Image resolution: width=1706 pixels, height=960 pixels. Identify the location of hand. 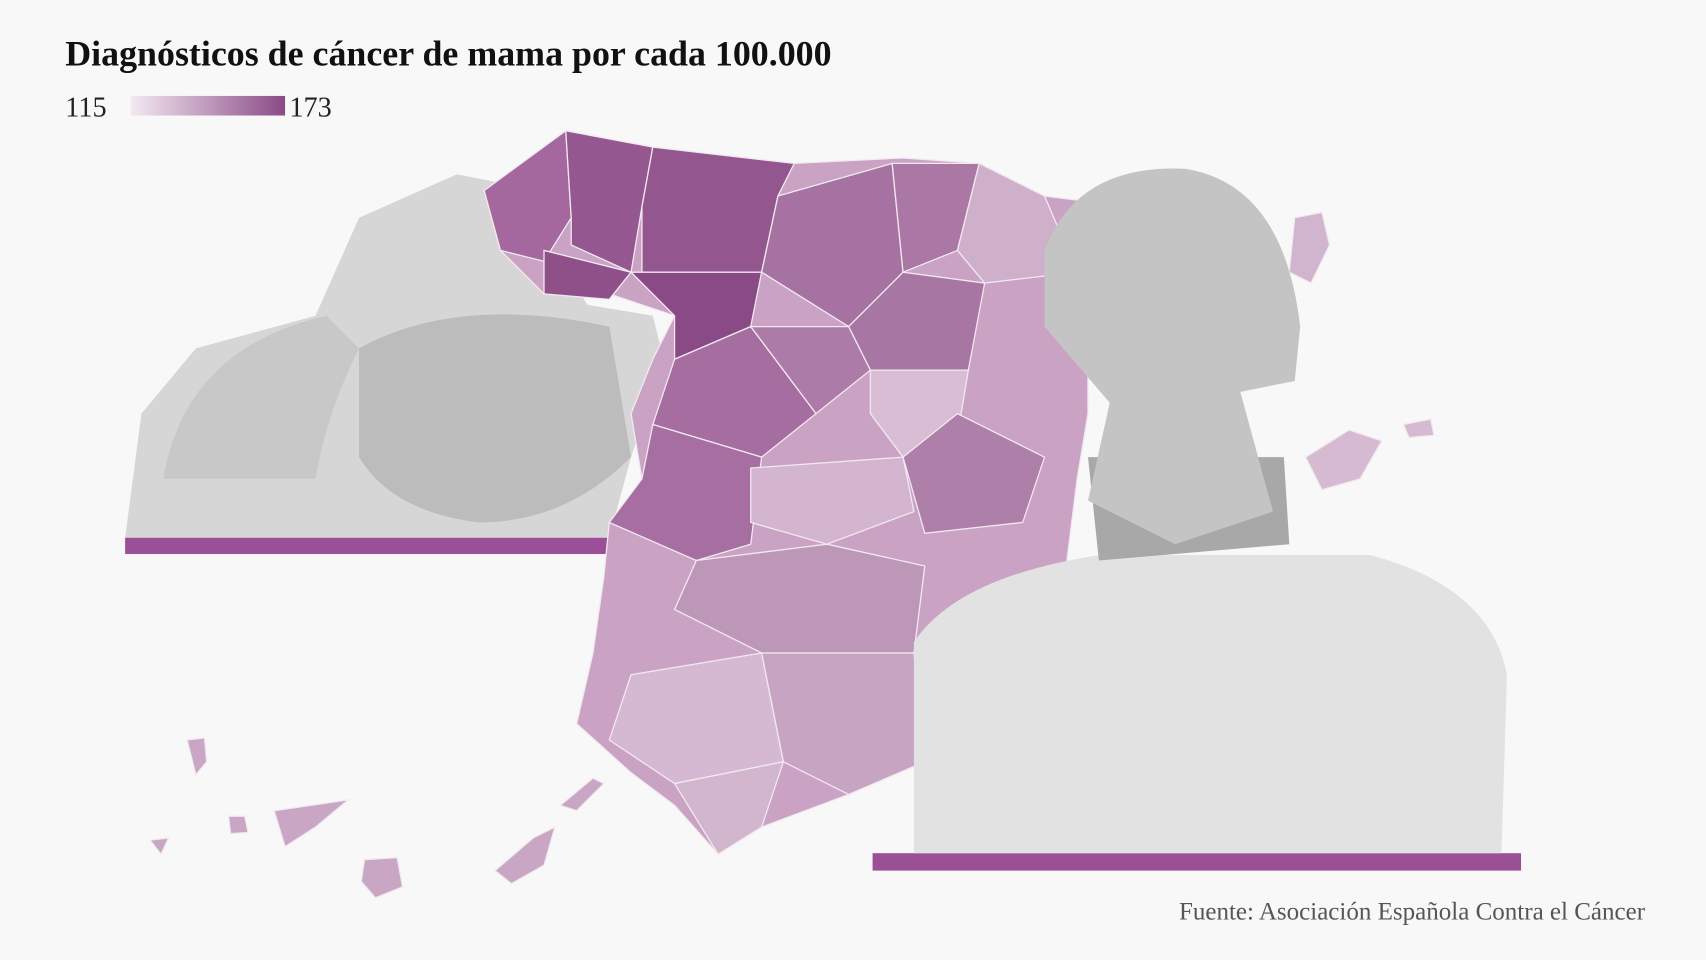
(261, 397).